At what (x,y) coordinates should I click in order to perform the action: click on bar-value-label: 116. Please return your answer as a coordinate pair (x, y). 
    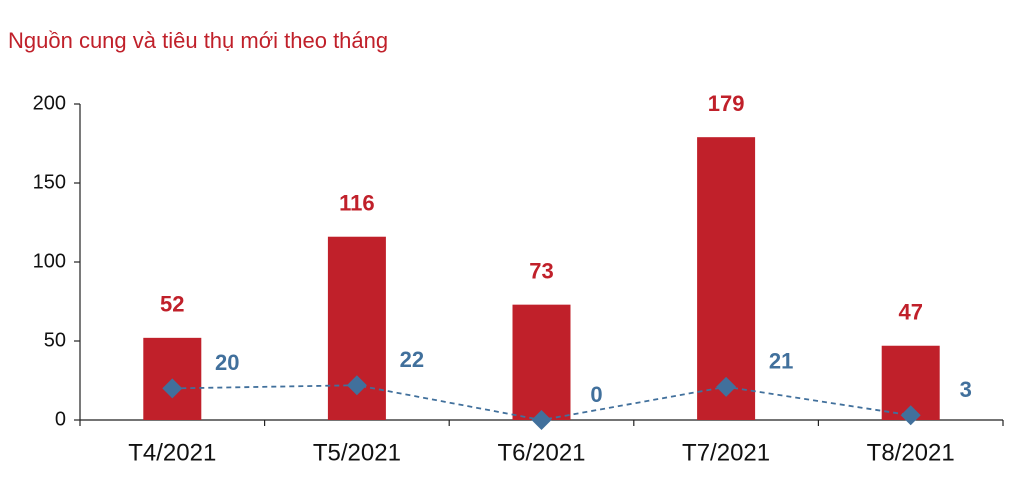
    Looking at the image, I should click on (357, 203).